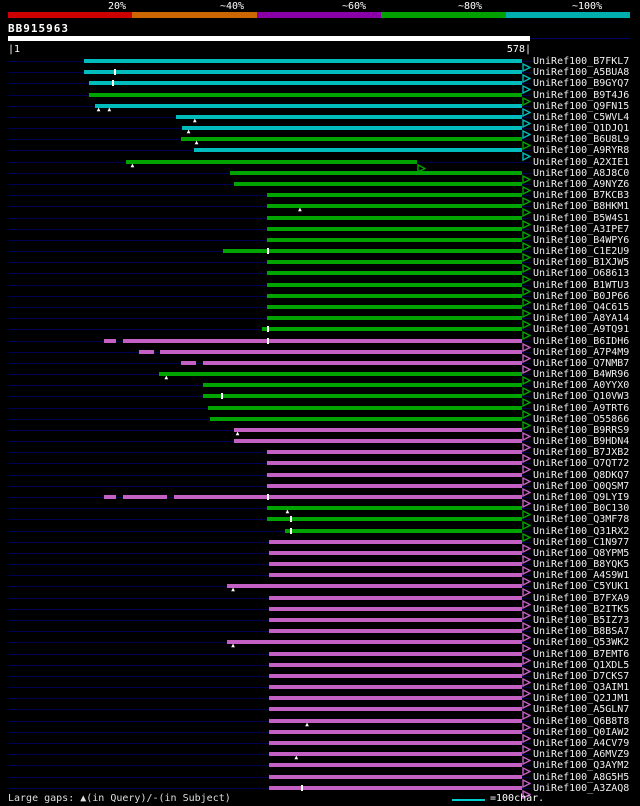 The width and height of the screenshot is (640, 806). I want to click on hit-label: UniRef100_Q31RX2, so click(581, 531).